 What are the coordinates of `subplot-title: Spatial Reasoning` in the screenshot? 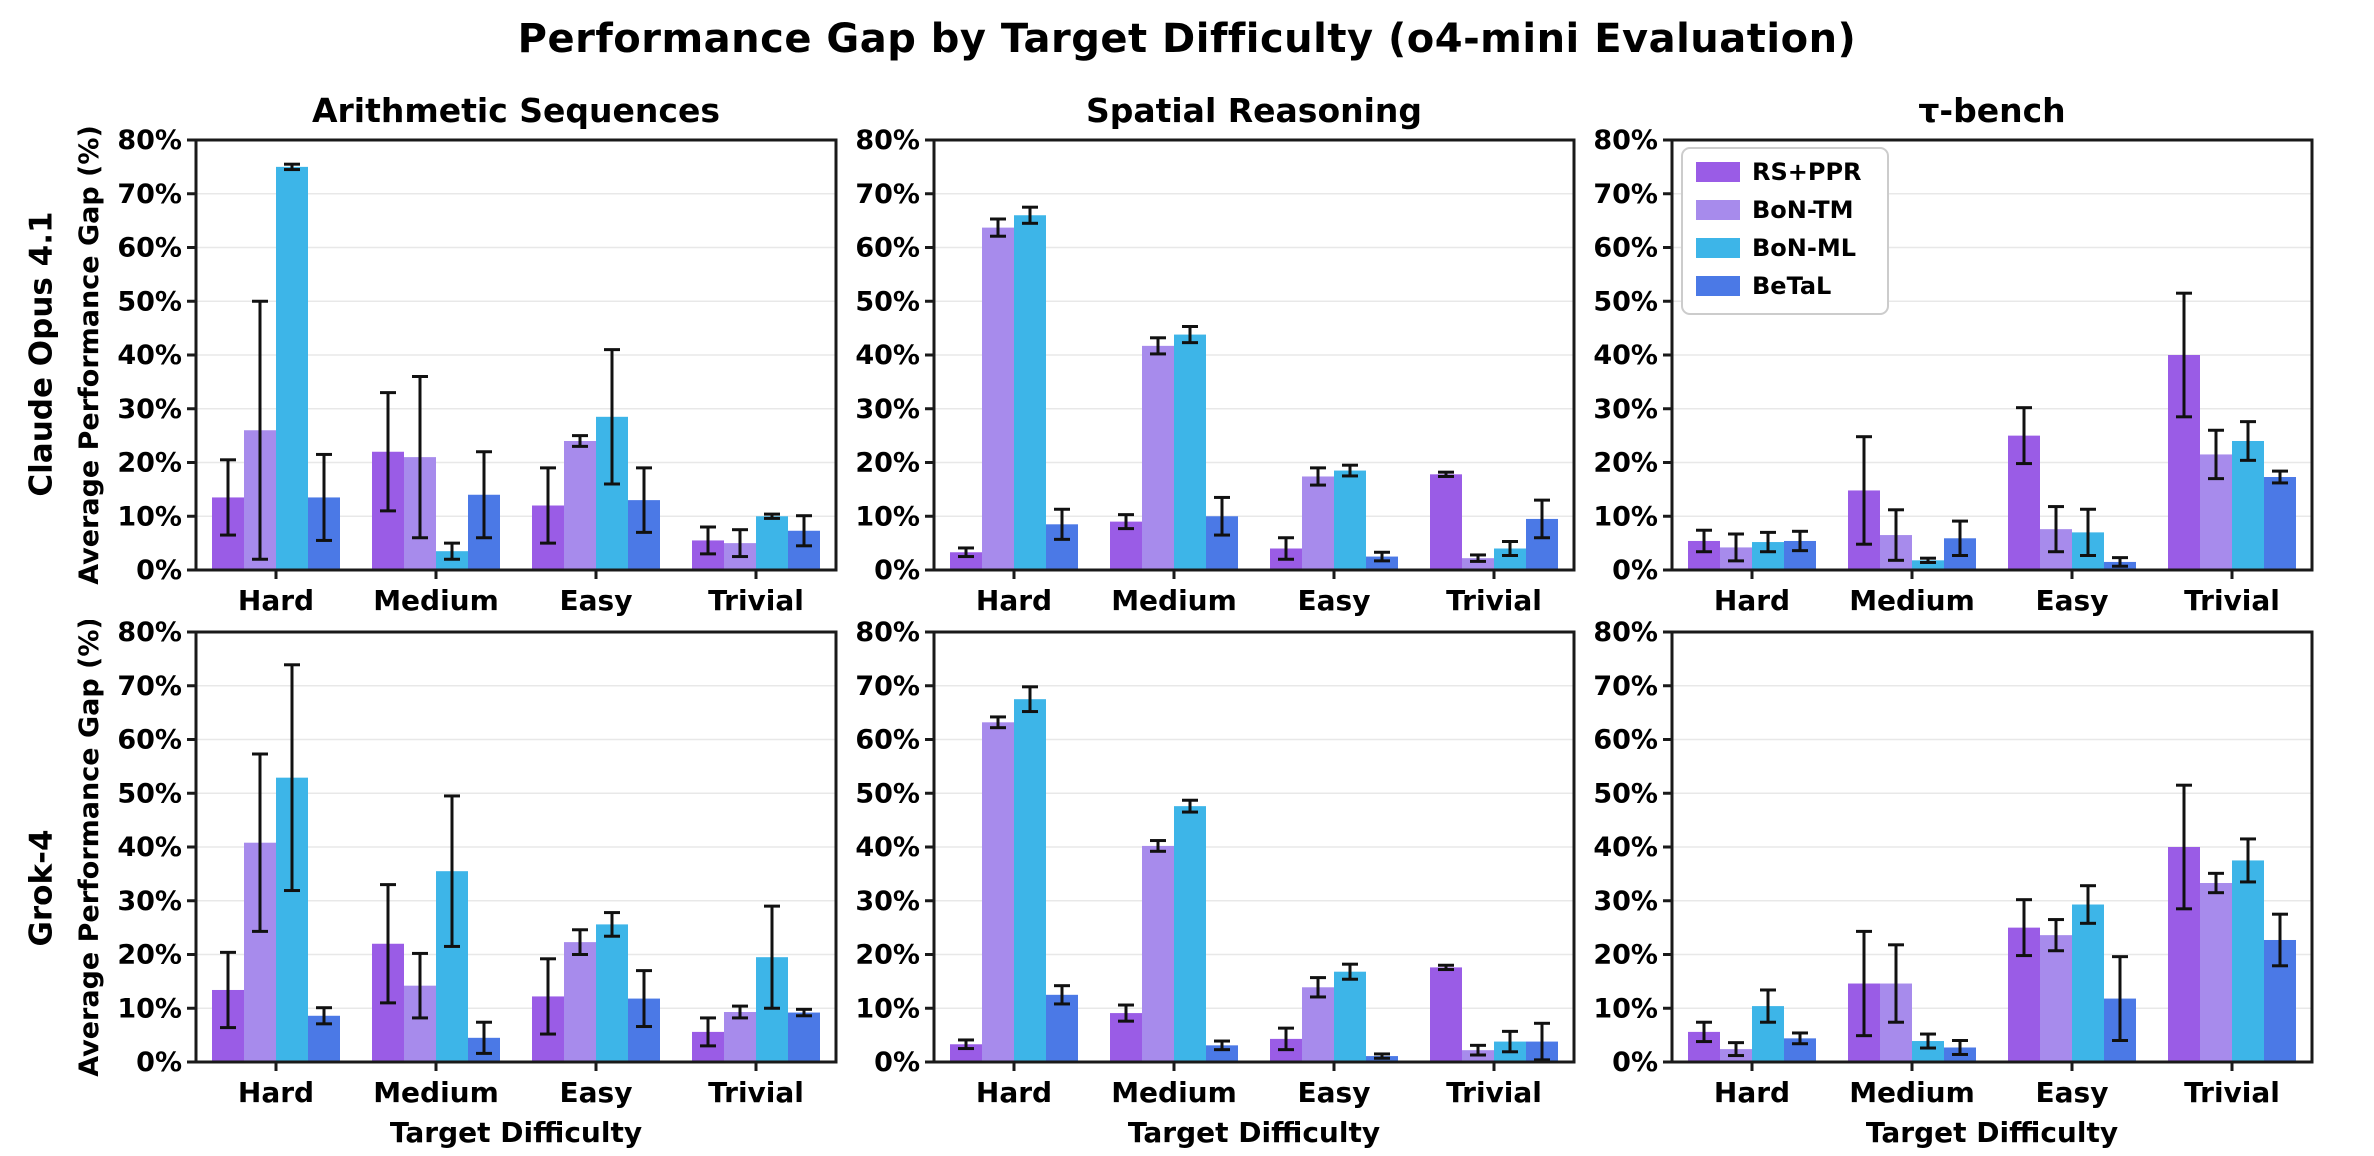 It's located at (1254, 110).